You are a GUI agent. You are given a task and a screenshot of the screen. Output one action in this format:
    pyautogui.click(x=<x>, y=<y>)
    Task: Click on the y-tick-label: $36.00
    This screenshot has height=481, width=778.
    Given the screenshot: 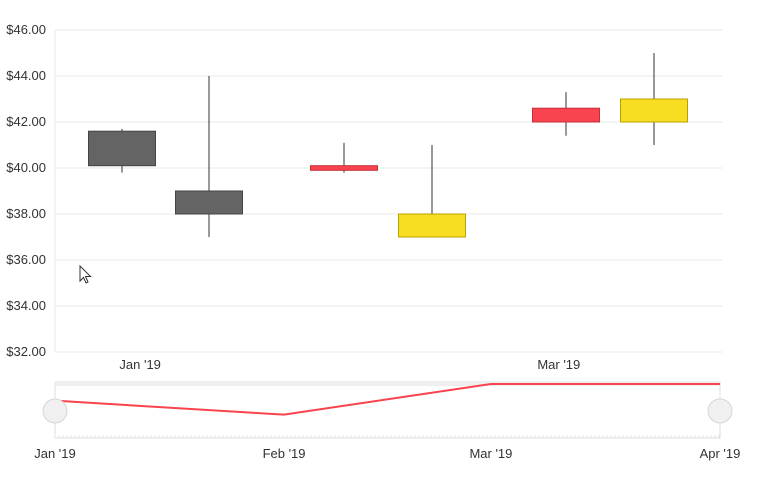 What is the action you would take?
    pyautogui.click(x=26, y=259)
    